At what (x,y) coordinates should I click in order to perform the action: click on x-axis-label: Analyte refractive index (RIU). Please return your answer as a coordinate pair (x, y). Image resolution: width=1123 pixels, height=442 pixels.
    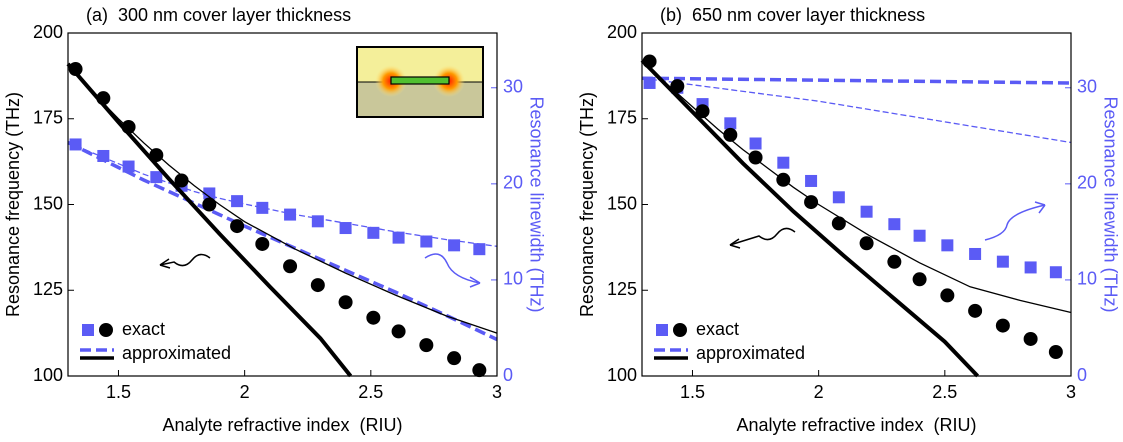
    Looking at the image, I should click on (856, 425).